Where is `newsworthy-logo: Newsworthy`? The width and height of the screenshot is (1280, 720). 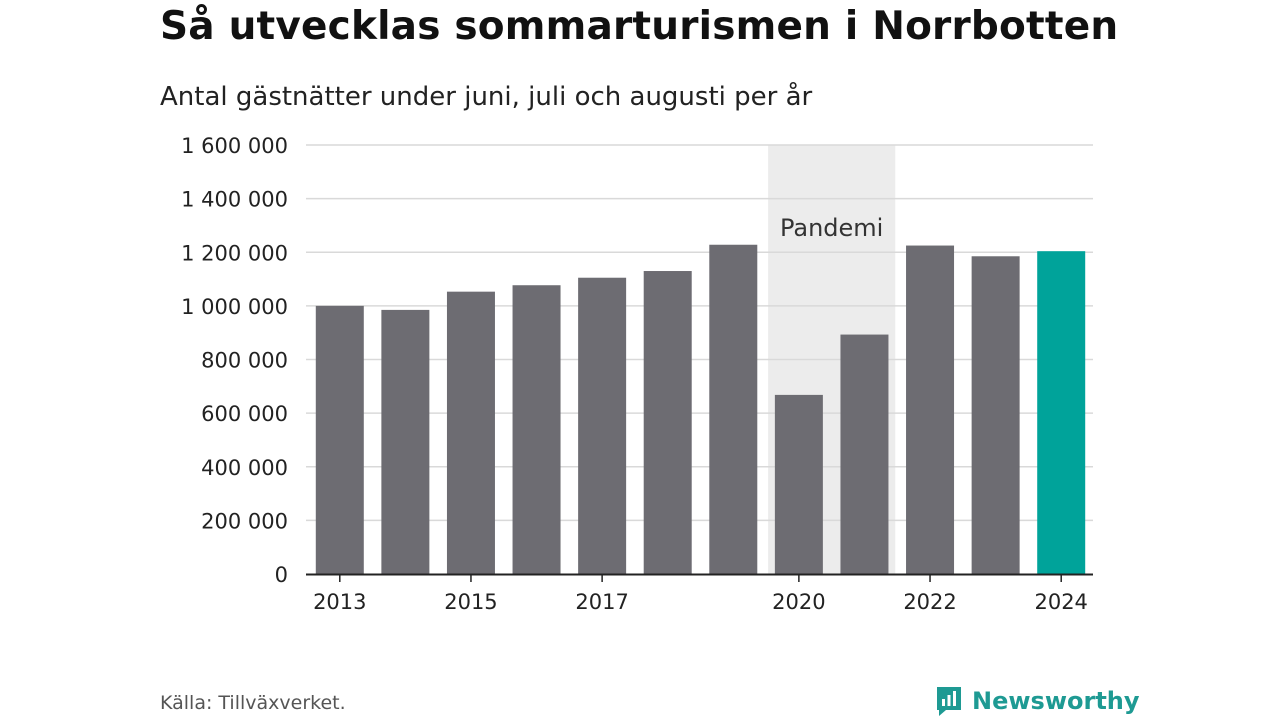 newsworthy-logo: Newsworthy is located at coordinates (1037, 701).